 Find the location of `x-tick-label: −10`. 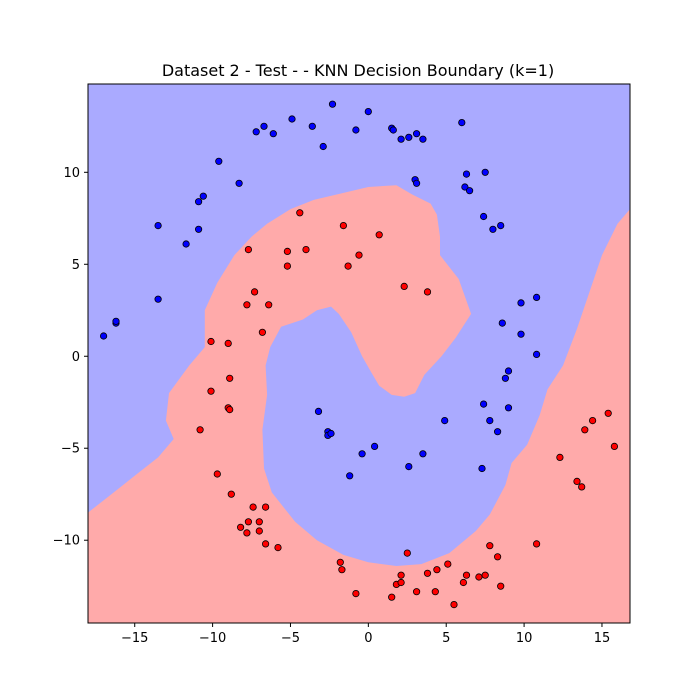

x-tick-label: −10 is located at coordinates (212, 638).